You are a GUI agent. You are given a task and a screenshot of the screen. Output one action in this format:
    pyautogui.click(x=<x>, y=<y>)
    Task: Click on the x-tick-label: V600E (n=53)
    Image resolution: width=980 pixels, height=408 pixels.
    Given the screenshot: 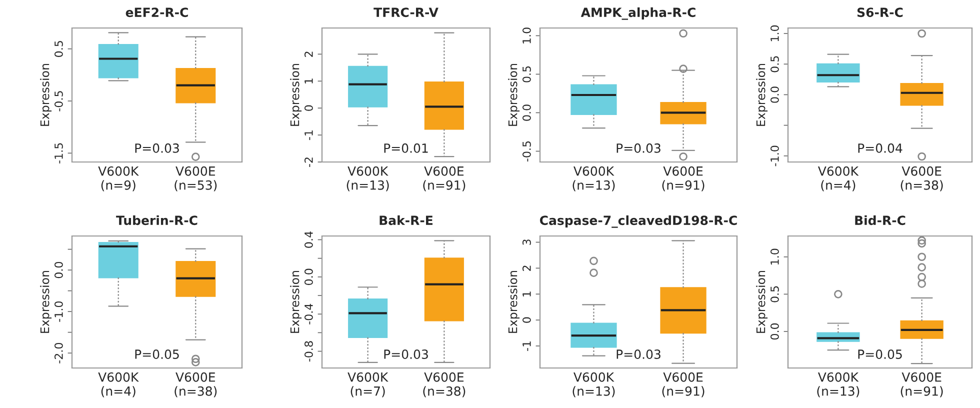 What is the action you would take?
    pyautogui.click(x=195, y=179)
    